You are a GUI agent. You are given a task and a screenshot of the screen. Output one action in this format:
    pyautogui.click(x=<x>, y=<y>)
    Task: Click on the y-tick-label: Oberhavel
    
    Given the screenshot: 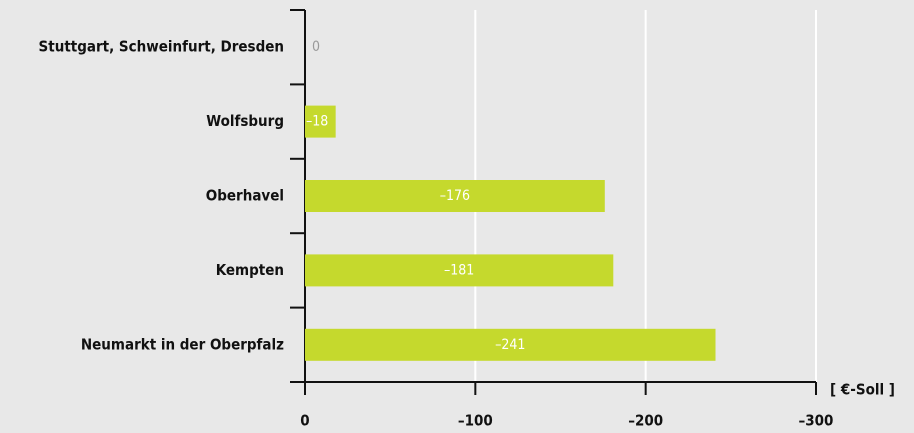 What is the action you would take?
    pyautogui.click(x=245, y=196)
    